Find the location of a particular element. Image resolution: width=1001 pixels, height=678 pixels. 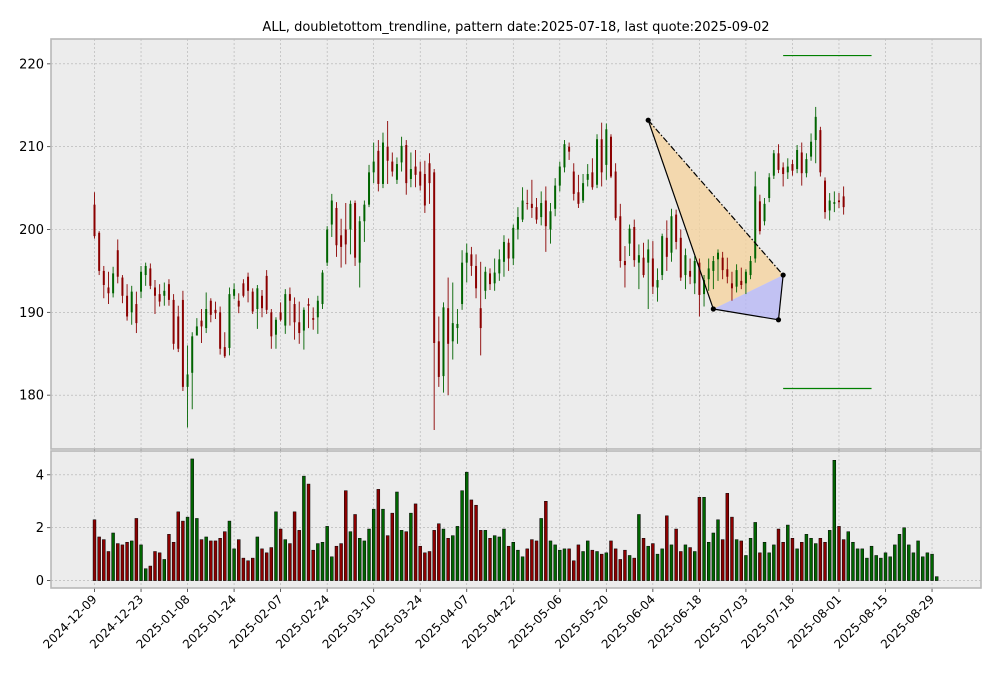

pattern-fill-peak is located at coordinates (716, 215).